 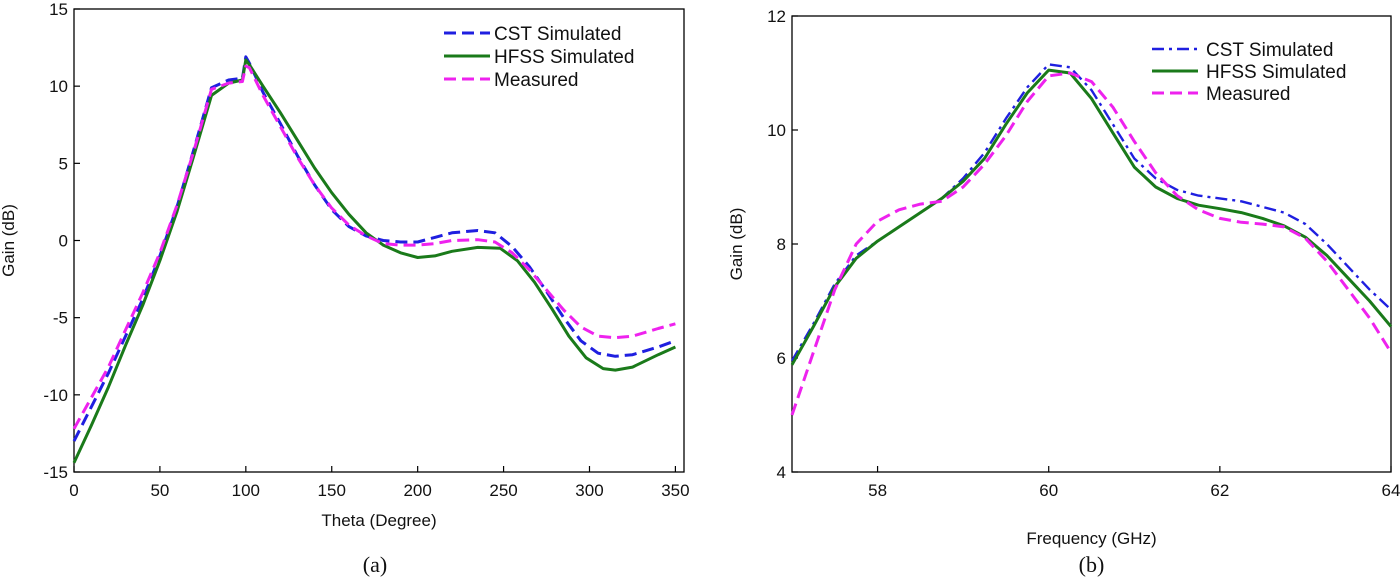 What do you see at coordinates (73, 490) in the screenshot?
I see `x-tick-label-a: 0` at bounding box center [73, 490].